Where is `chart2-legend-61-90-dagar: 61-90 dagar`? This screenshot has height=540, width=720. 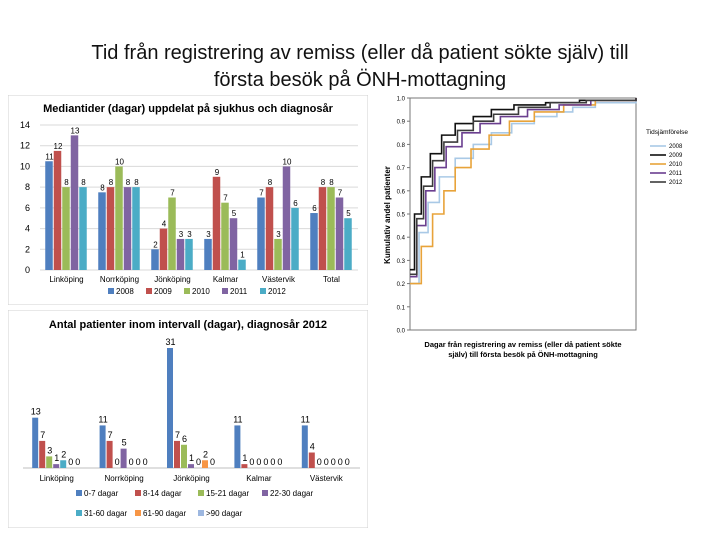 chart2-legend-61-90-dagar: 61-90 dagar is located at coordinates (164, 513).